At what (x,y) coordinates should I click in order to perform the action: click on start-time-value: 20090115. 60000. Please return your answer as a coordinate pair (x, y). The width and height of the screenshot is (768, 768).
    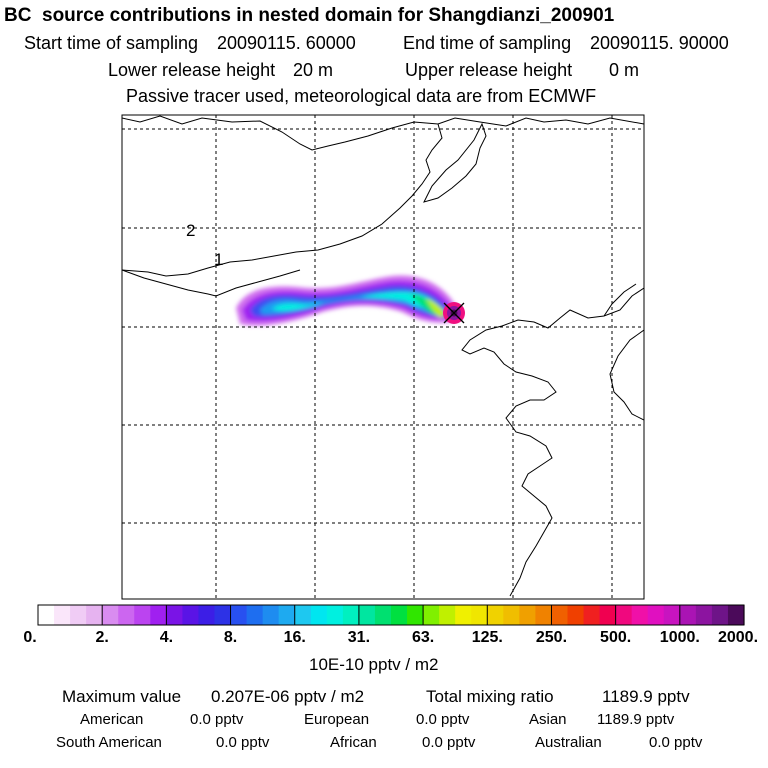
    Looking at the image, I should click on (286, 43).